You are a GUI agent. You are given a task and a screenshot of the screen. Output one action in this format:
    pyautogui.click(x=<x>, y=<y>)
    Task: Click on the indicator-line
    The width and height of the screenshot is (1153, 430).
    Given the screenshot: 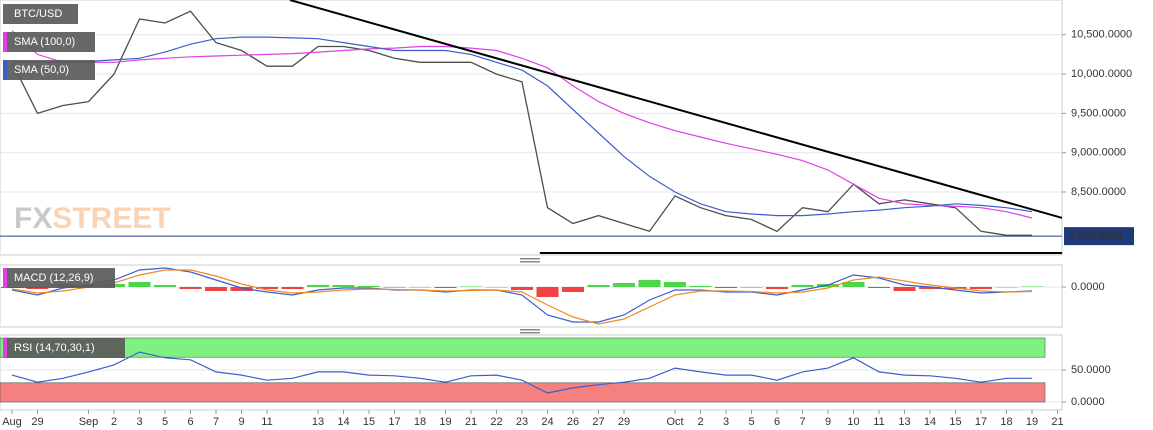 What is the action you would take?
    pyautogui.click(x=521, y=372)
    